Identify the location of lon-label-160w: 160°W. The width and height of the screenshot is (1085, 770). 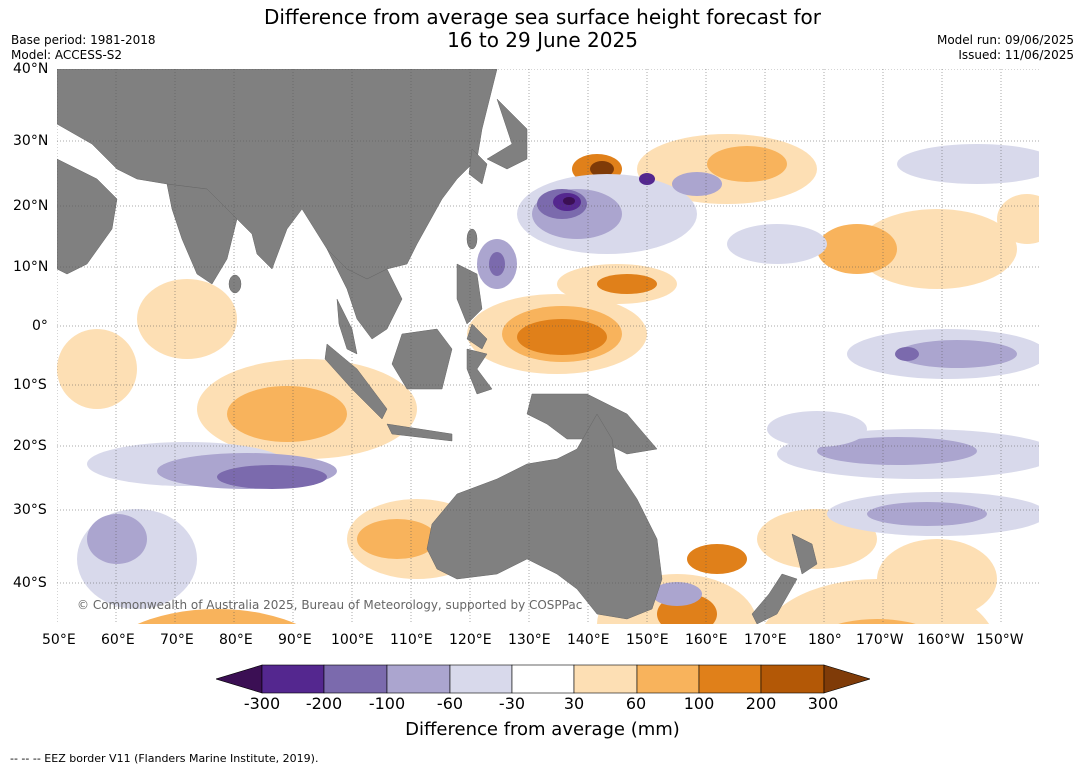
(941, 640).